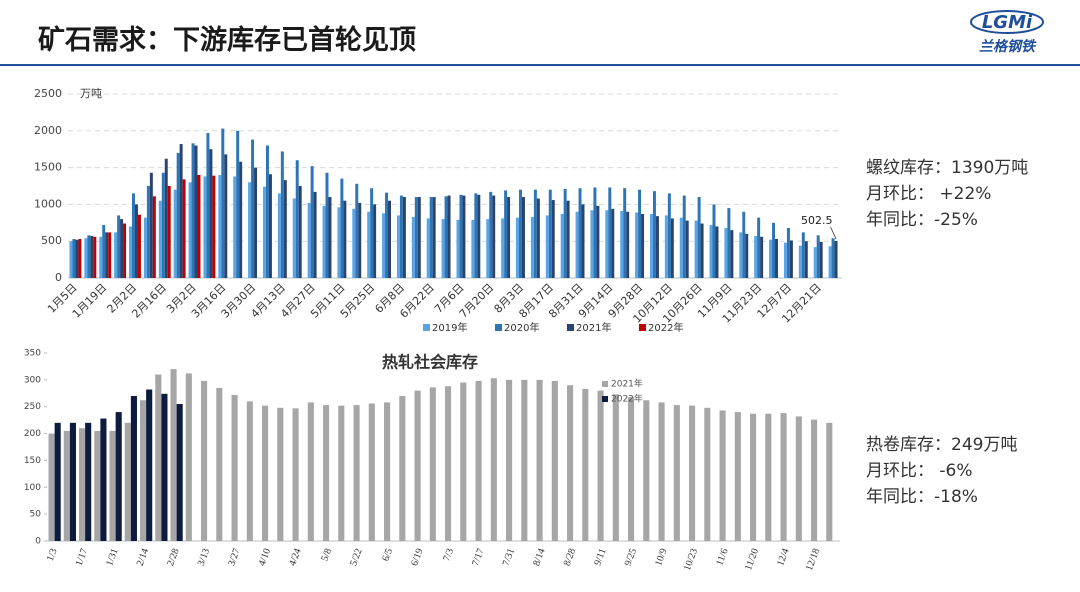 Image resolution: width=1080 pixels, height=592 pixels. What do you see at coordinates (1008, 46) in the screenshot?
I see `logo-sub: 兰格钢铁` at bounding box center [1008, 46].